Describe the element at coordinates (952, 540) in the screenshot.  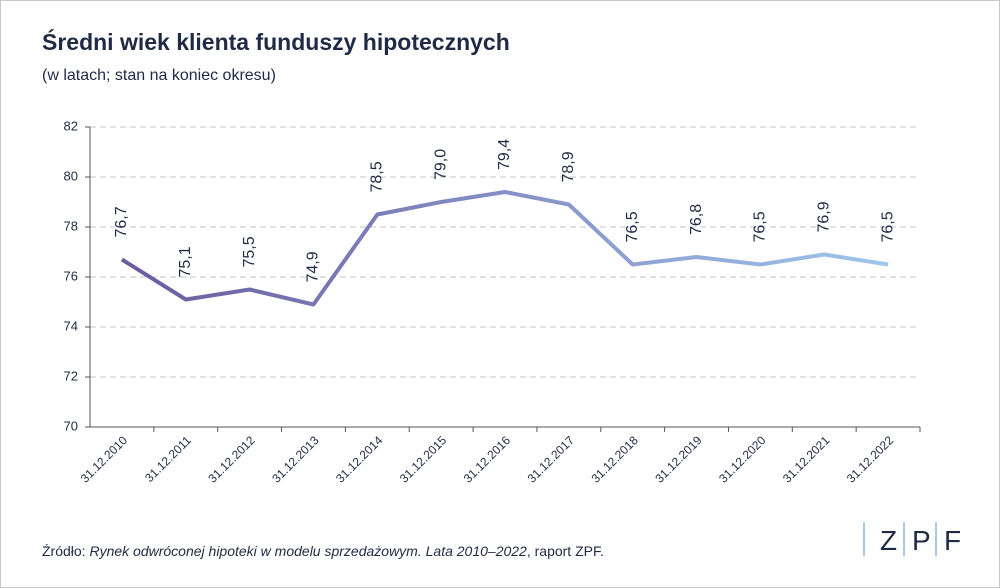
I see `logo-letter: F` at that location.